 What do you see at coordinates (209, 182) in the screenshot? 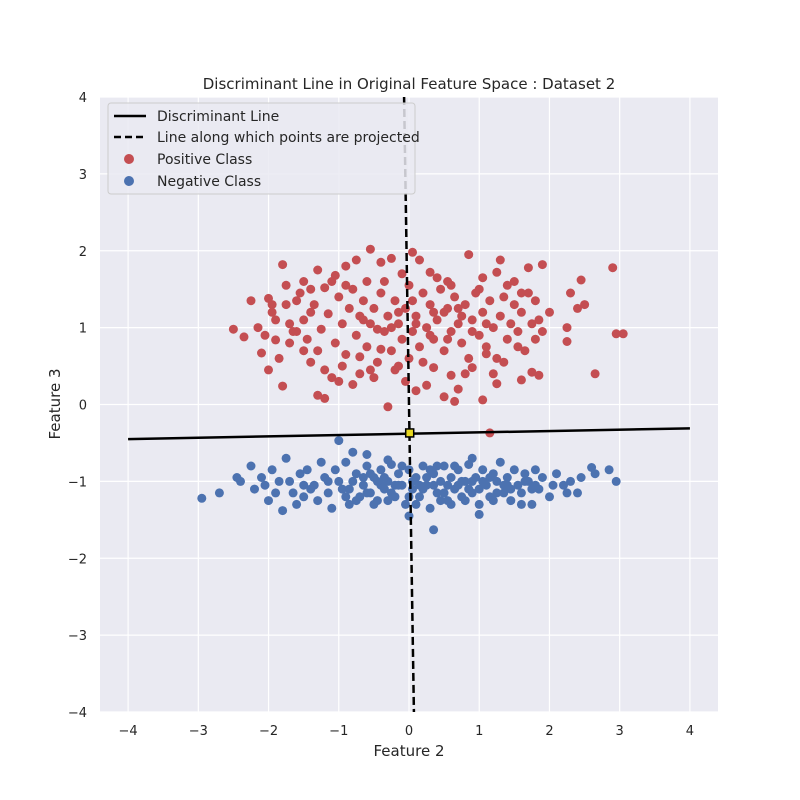
I see `legend-label-negative-class: Negative Class` at bounding box center [209, 182].